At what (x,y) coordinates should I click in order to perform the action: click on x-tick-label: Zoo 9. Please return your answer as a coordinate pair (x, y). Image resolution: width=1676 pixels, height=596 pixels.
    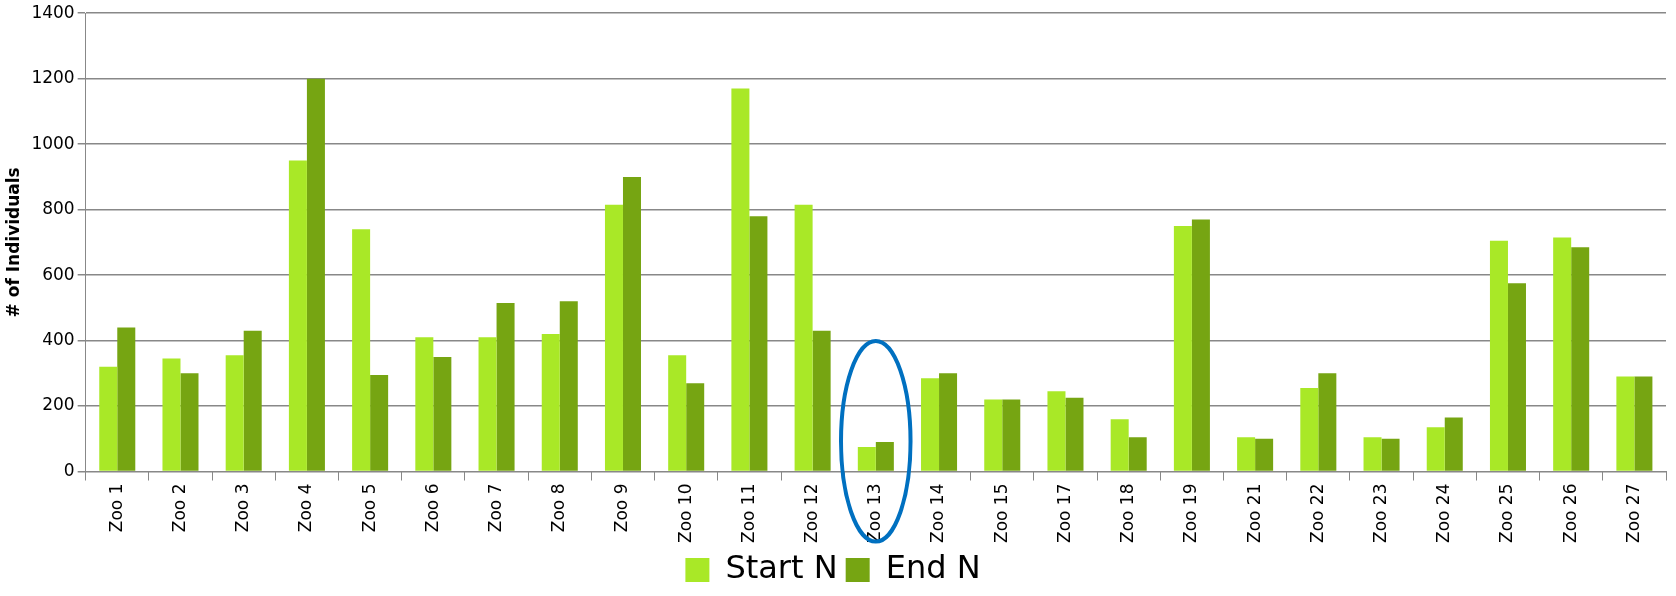
    Looking at the image, I should click on (621, 508).